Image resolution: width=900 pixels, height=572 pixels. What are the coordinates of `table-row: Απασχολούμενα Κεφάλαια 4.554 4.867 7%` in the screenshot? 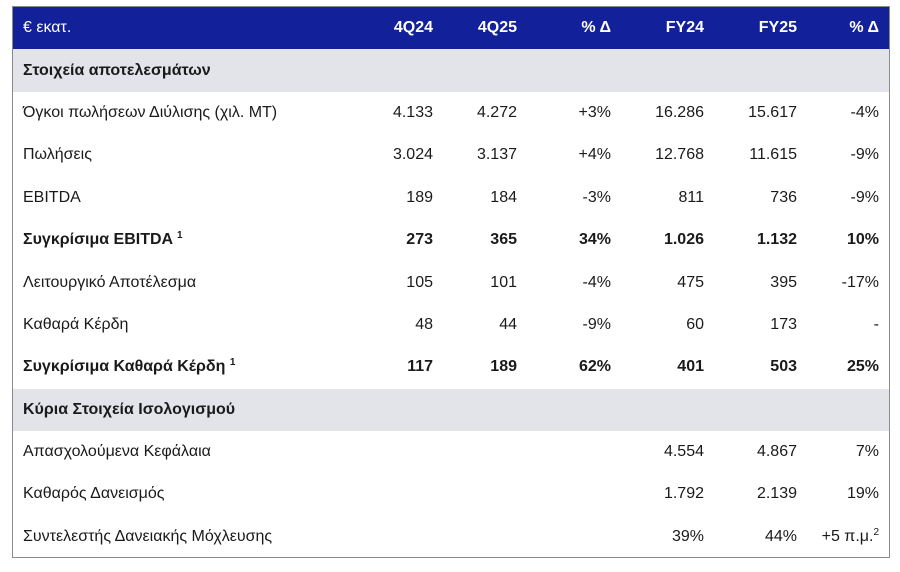 It's located at (451, 452).